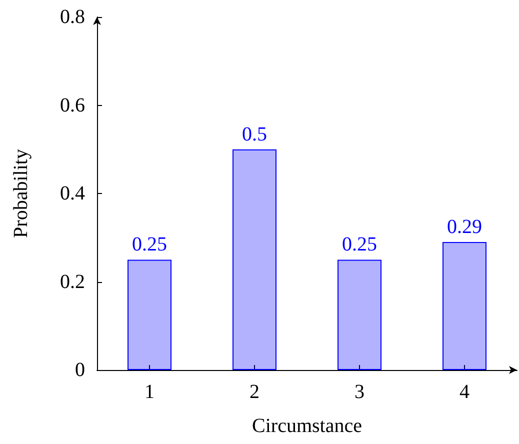 The height and width of the screenshot is (444, 519). I want to click on x-tick-label: 4, so click(465, 392).